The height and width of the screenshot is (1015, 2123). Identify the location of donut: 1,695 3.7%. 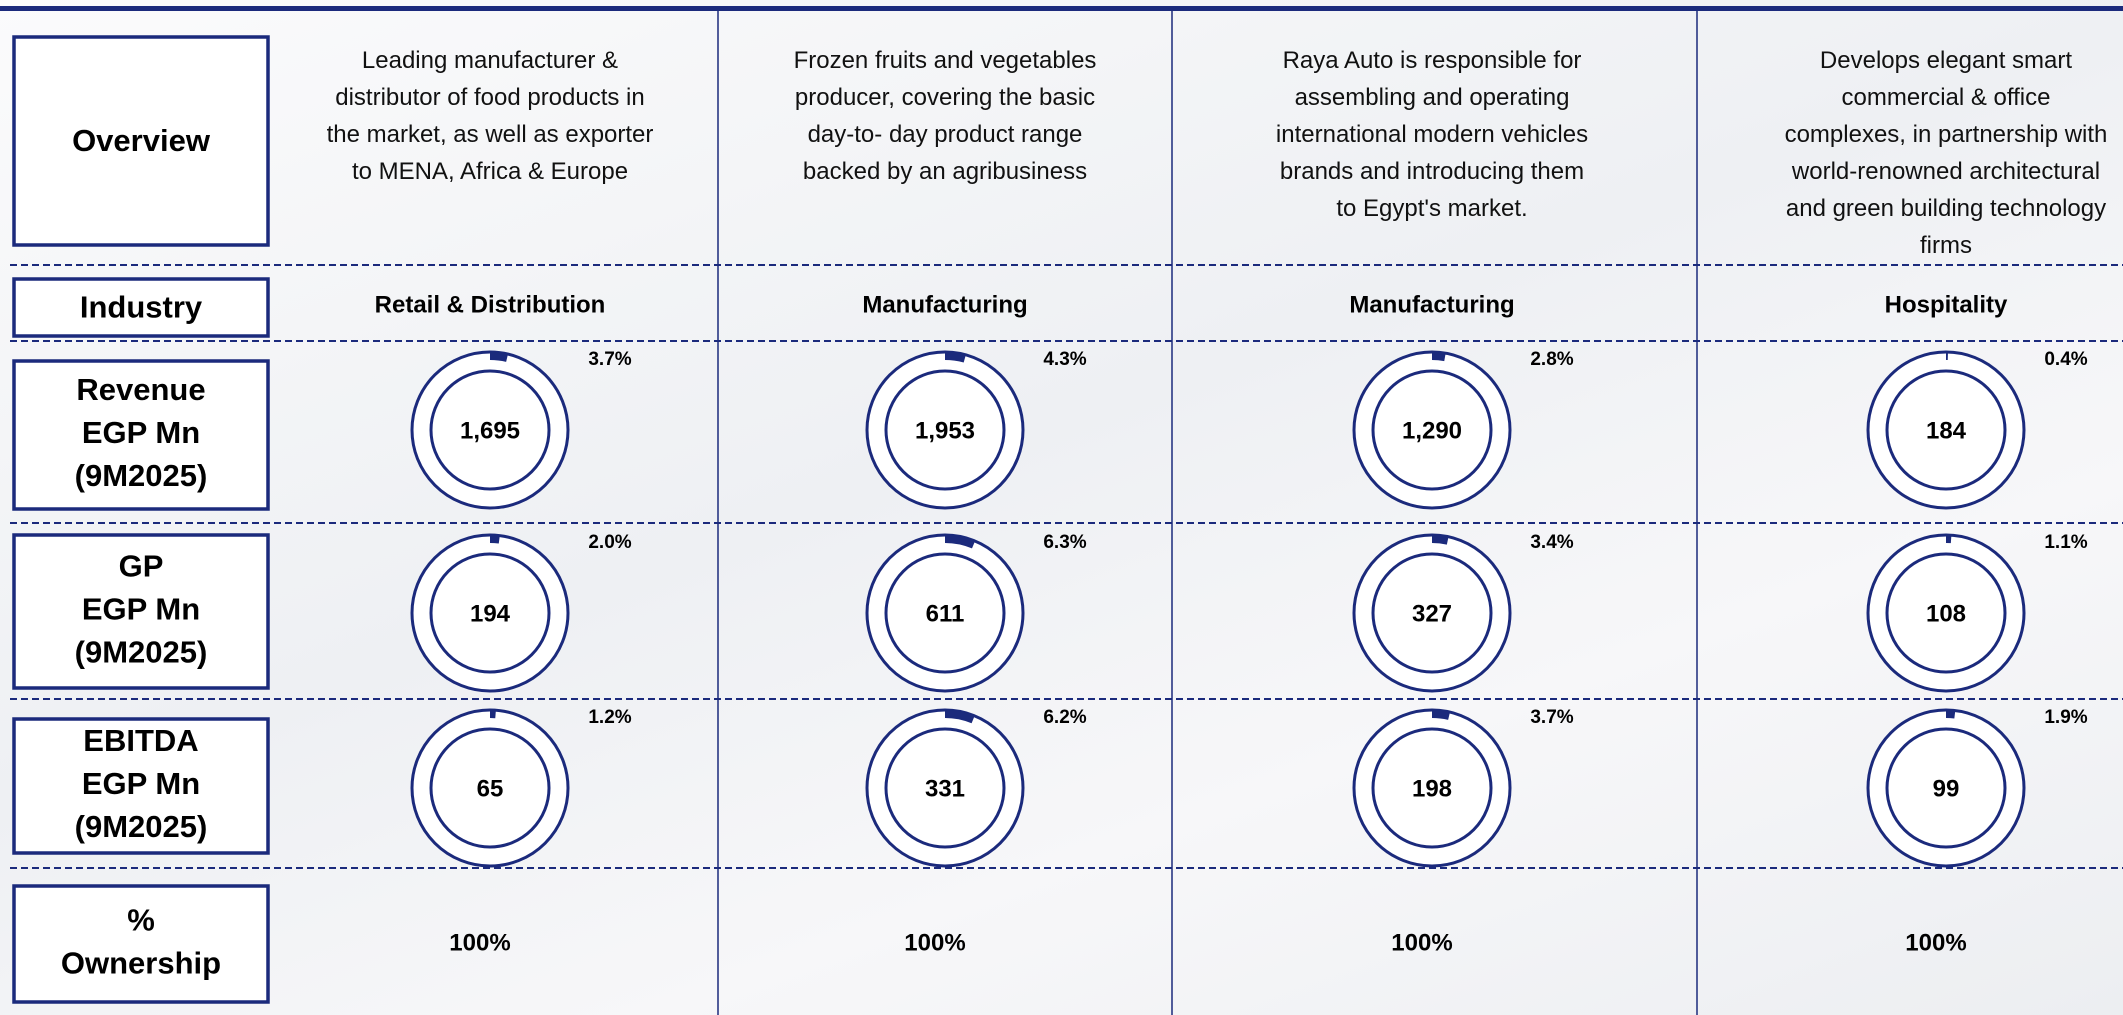
(521, 429).